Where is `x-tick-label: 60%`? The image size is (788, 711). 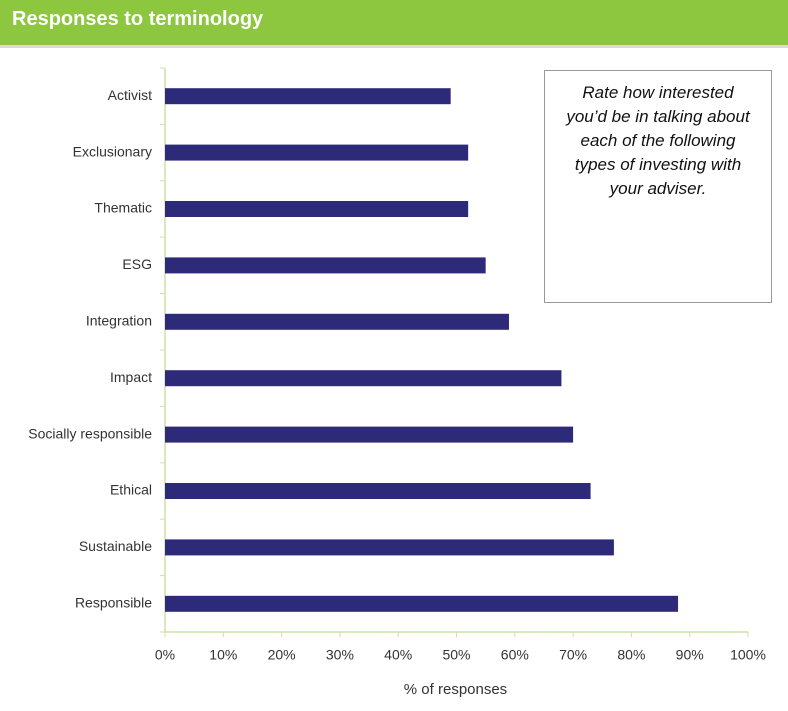
x-tick-label: 60% is located at coordinates (515, 655).